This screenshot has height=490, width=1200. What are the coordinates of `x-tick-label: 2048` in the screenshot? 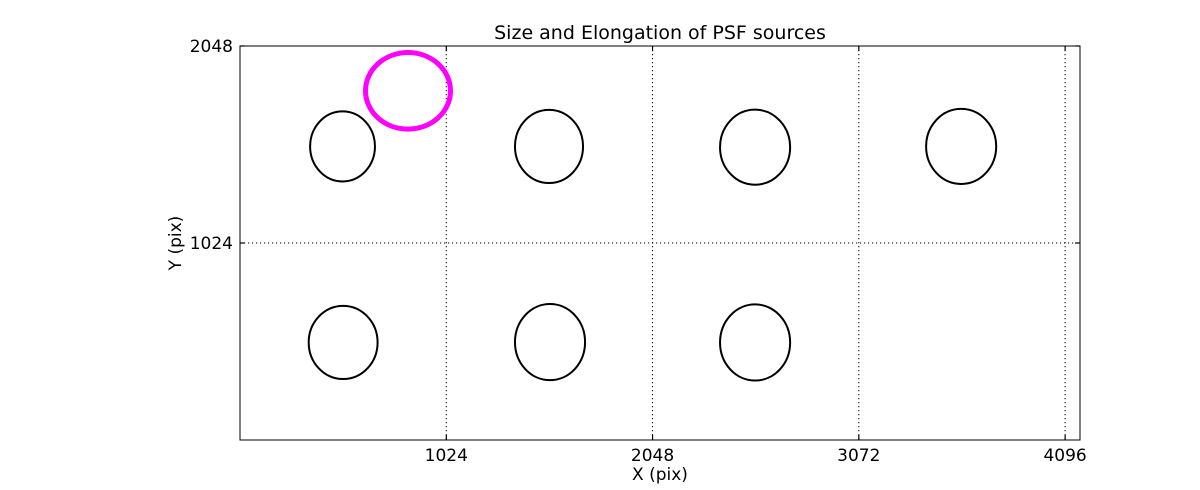 It's located at (652, 456).